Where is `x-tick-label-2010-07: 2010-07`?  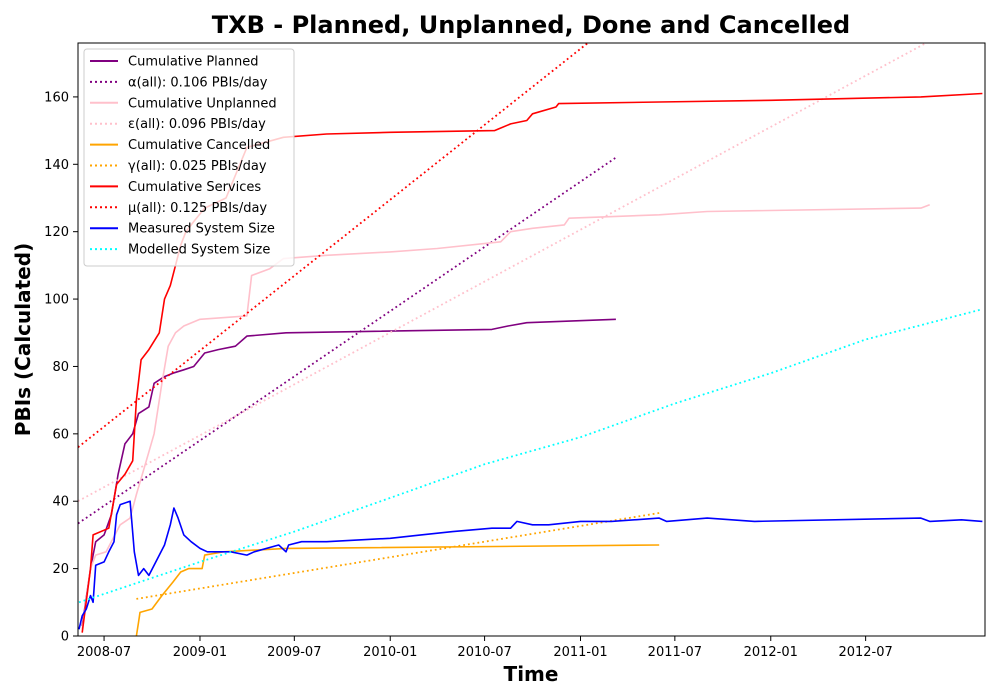
x-tick-label-2010-07: 2010-07 is located at coordinates (484, 652).